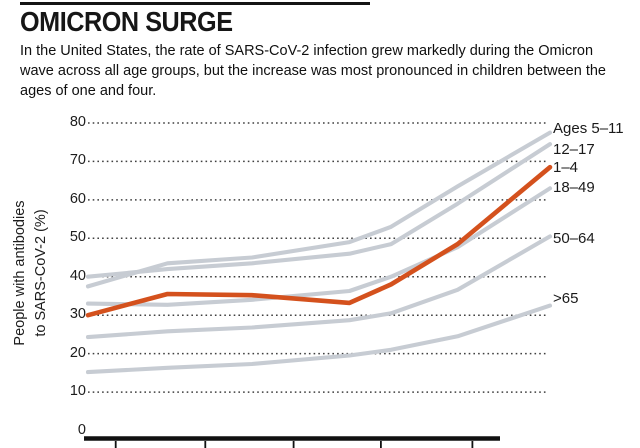  I want to click on y-tick-label: 20, so click(77, 353).